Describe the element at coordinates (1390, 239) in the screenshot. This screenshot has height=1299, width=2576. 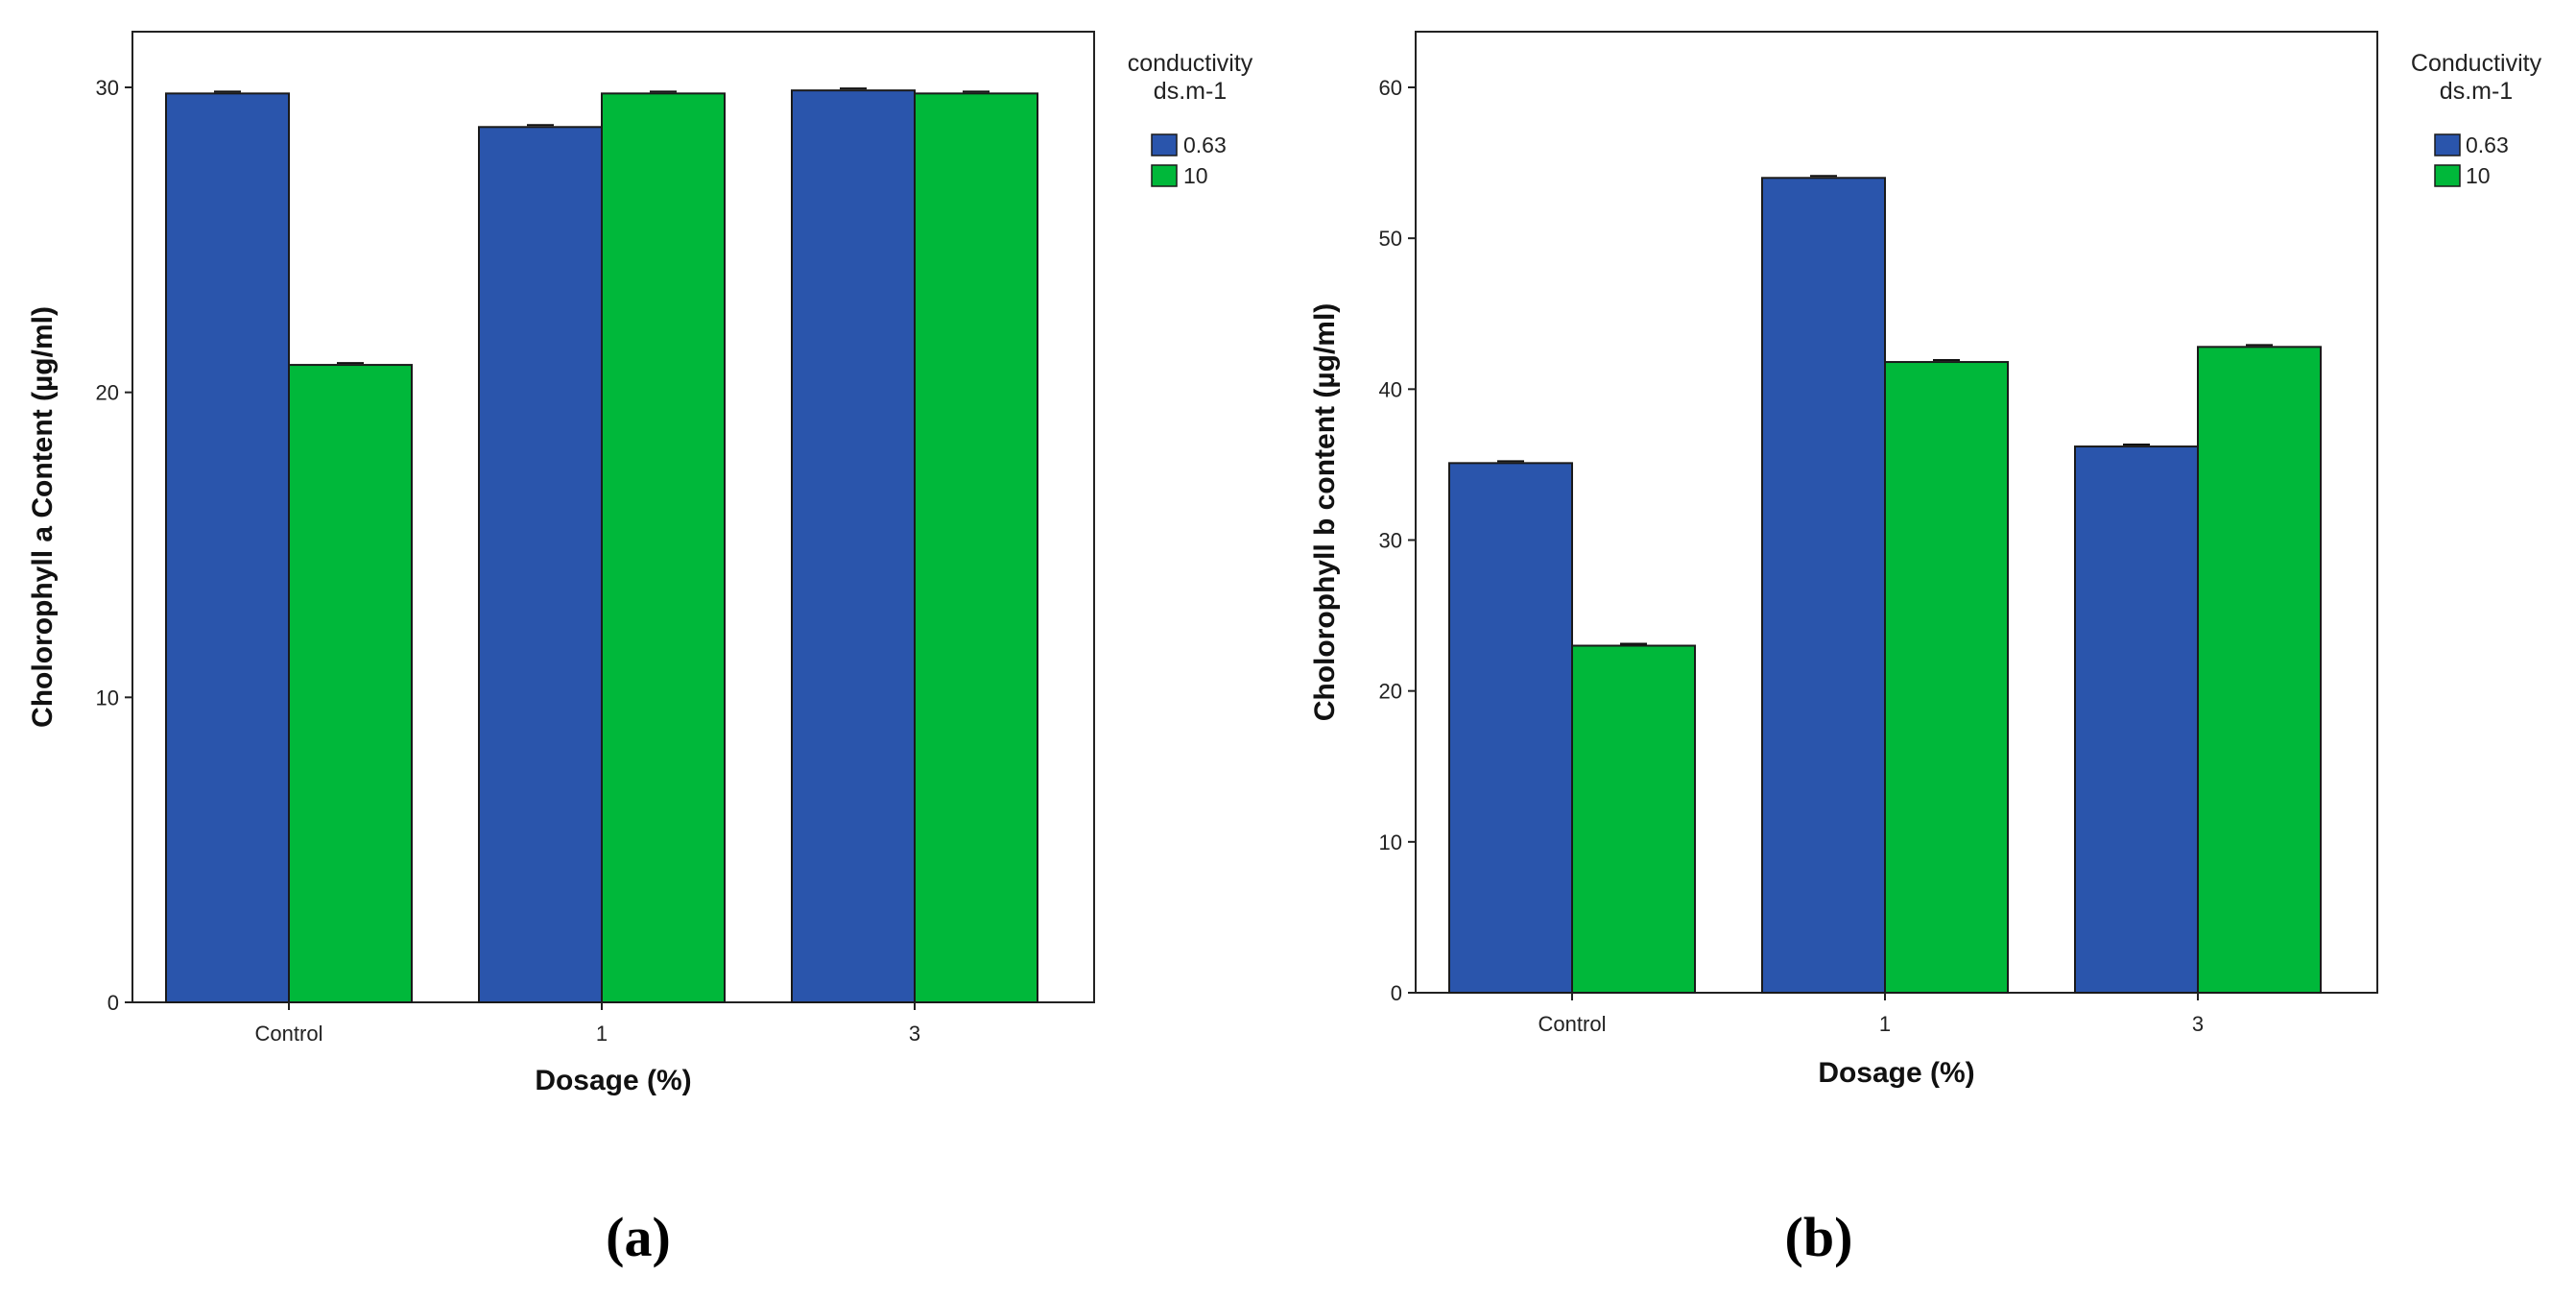
I see `y-tick-label: 50` at that location.